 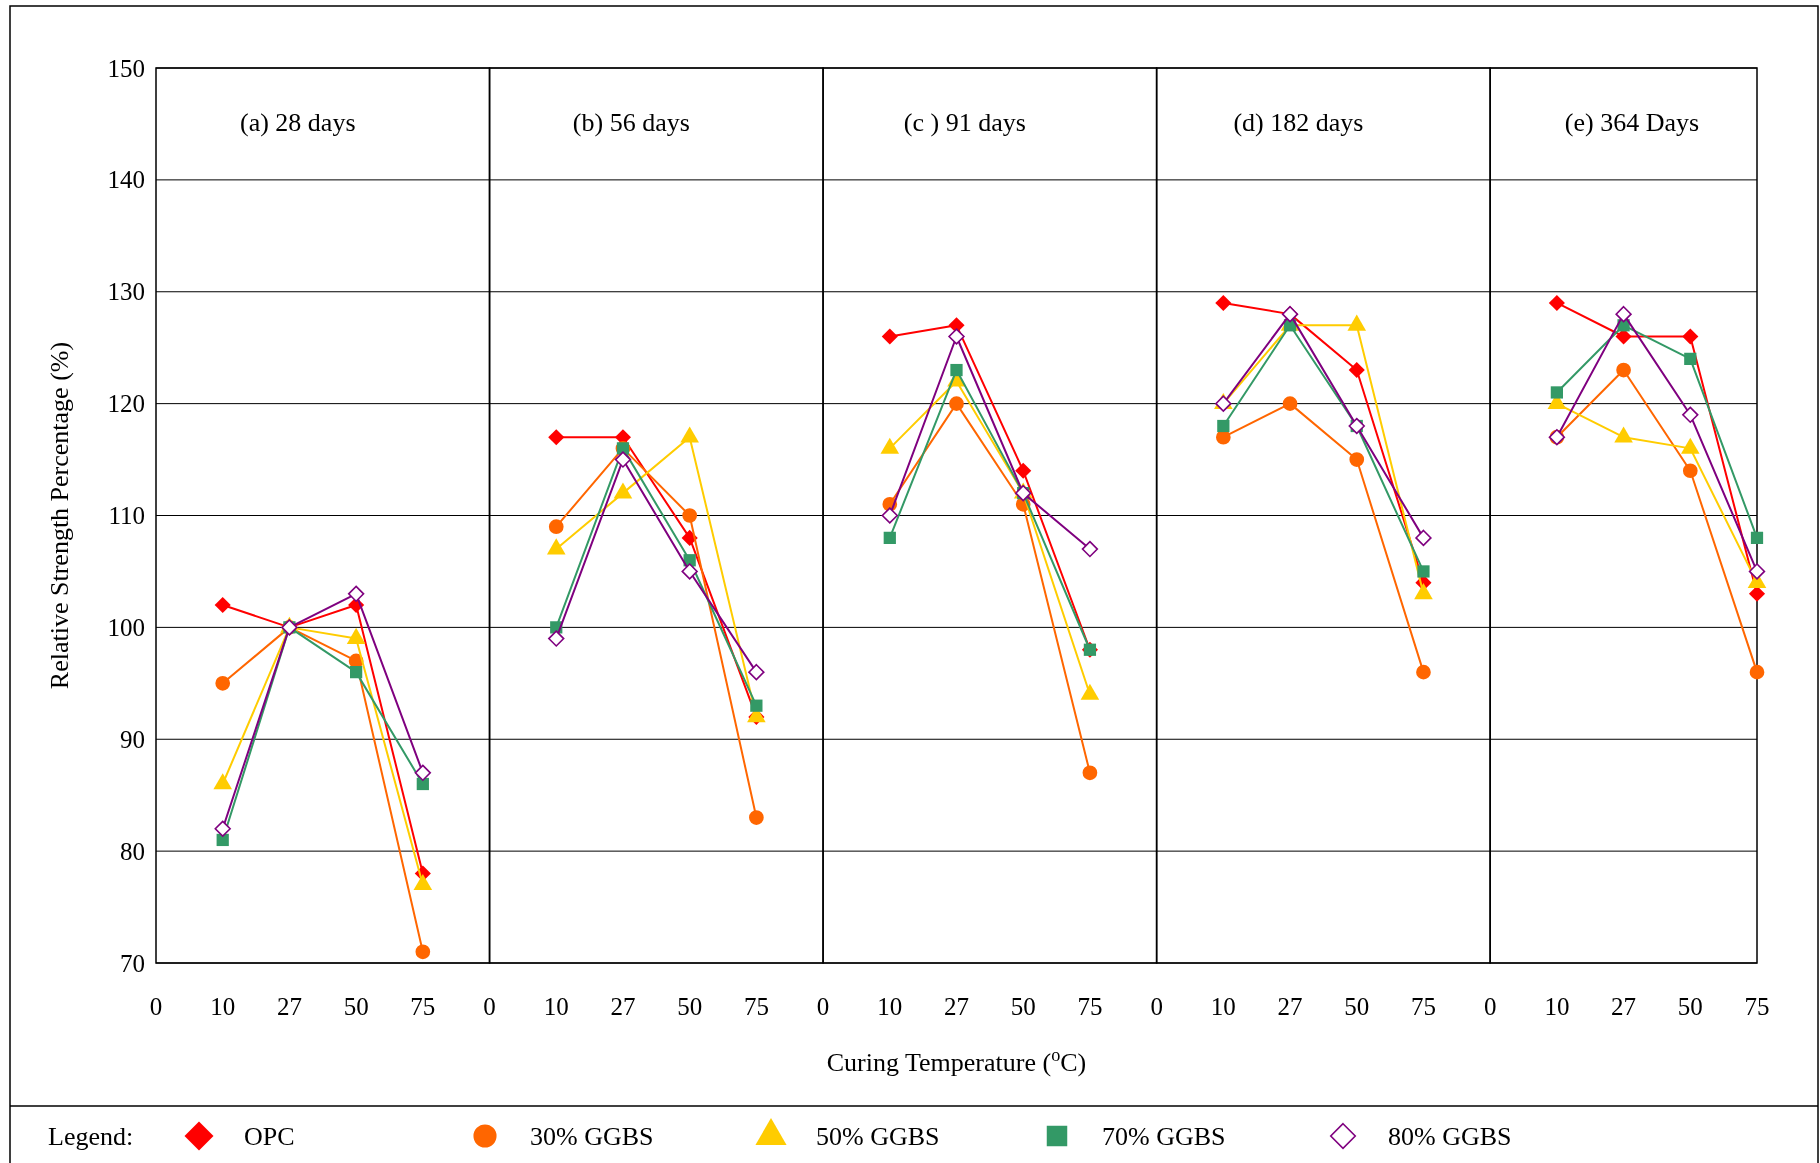 What do you see at coordinates (269, 1136) in the screenshot?
I see `legend-label: OPC` at bounding box center [269, 1136].